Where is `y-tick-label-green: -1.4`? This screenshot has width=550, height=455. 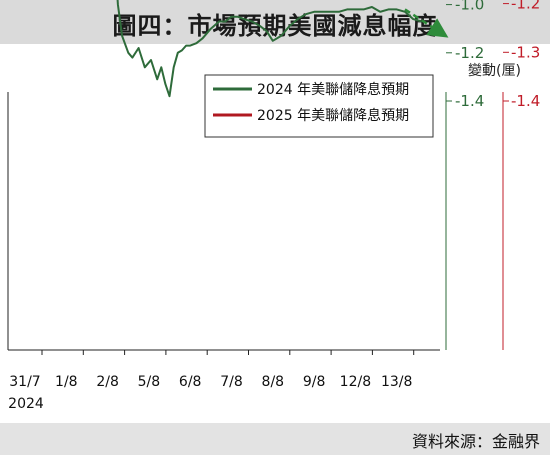 y-tick-label-green: -1.4 is located at coordinates (469, 101).